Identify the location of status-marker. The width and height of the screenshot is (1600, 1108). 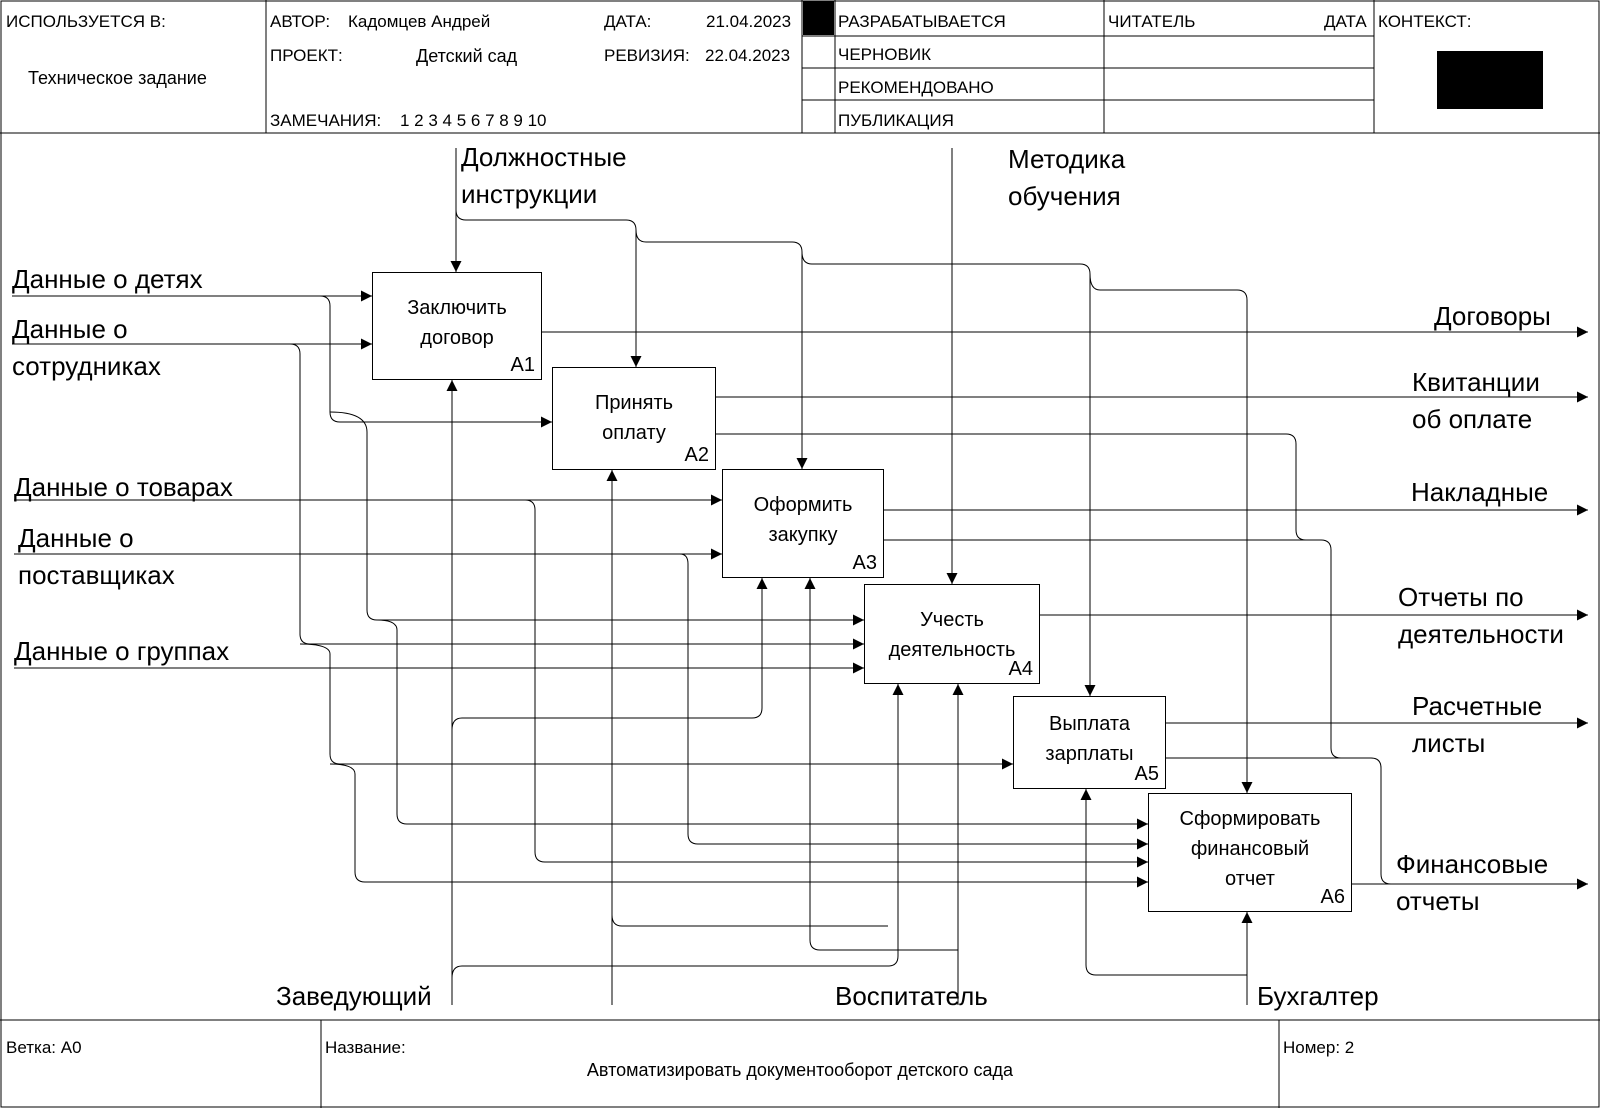
(818, 18).